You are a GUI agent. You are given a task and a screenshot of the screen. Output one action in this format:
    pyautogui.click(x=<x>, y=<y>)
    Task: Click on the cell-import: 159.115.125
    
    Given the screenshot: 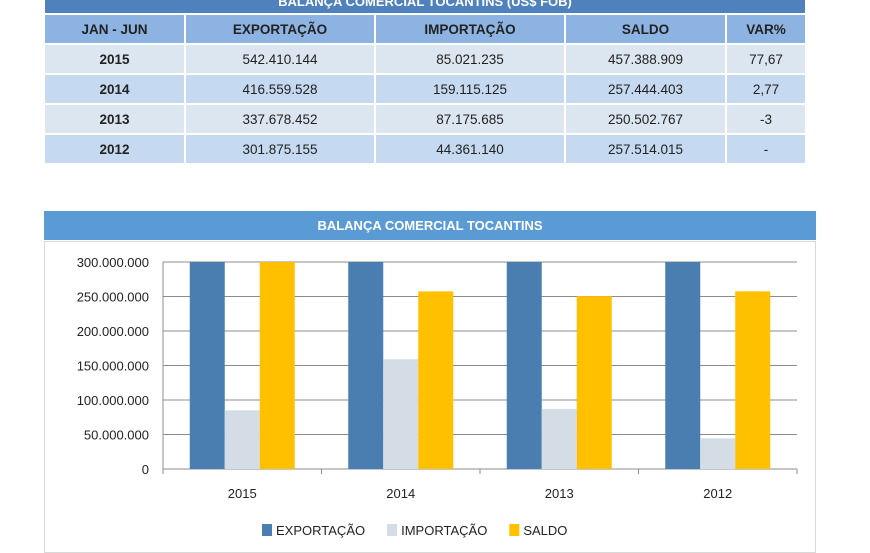 What is the action you would take?
    pyautogui.click(x=470, y=89)
    